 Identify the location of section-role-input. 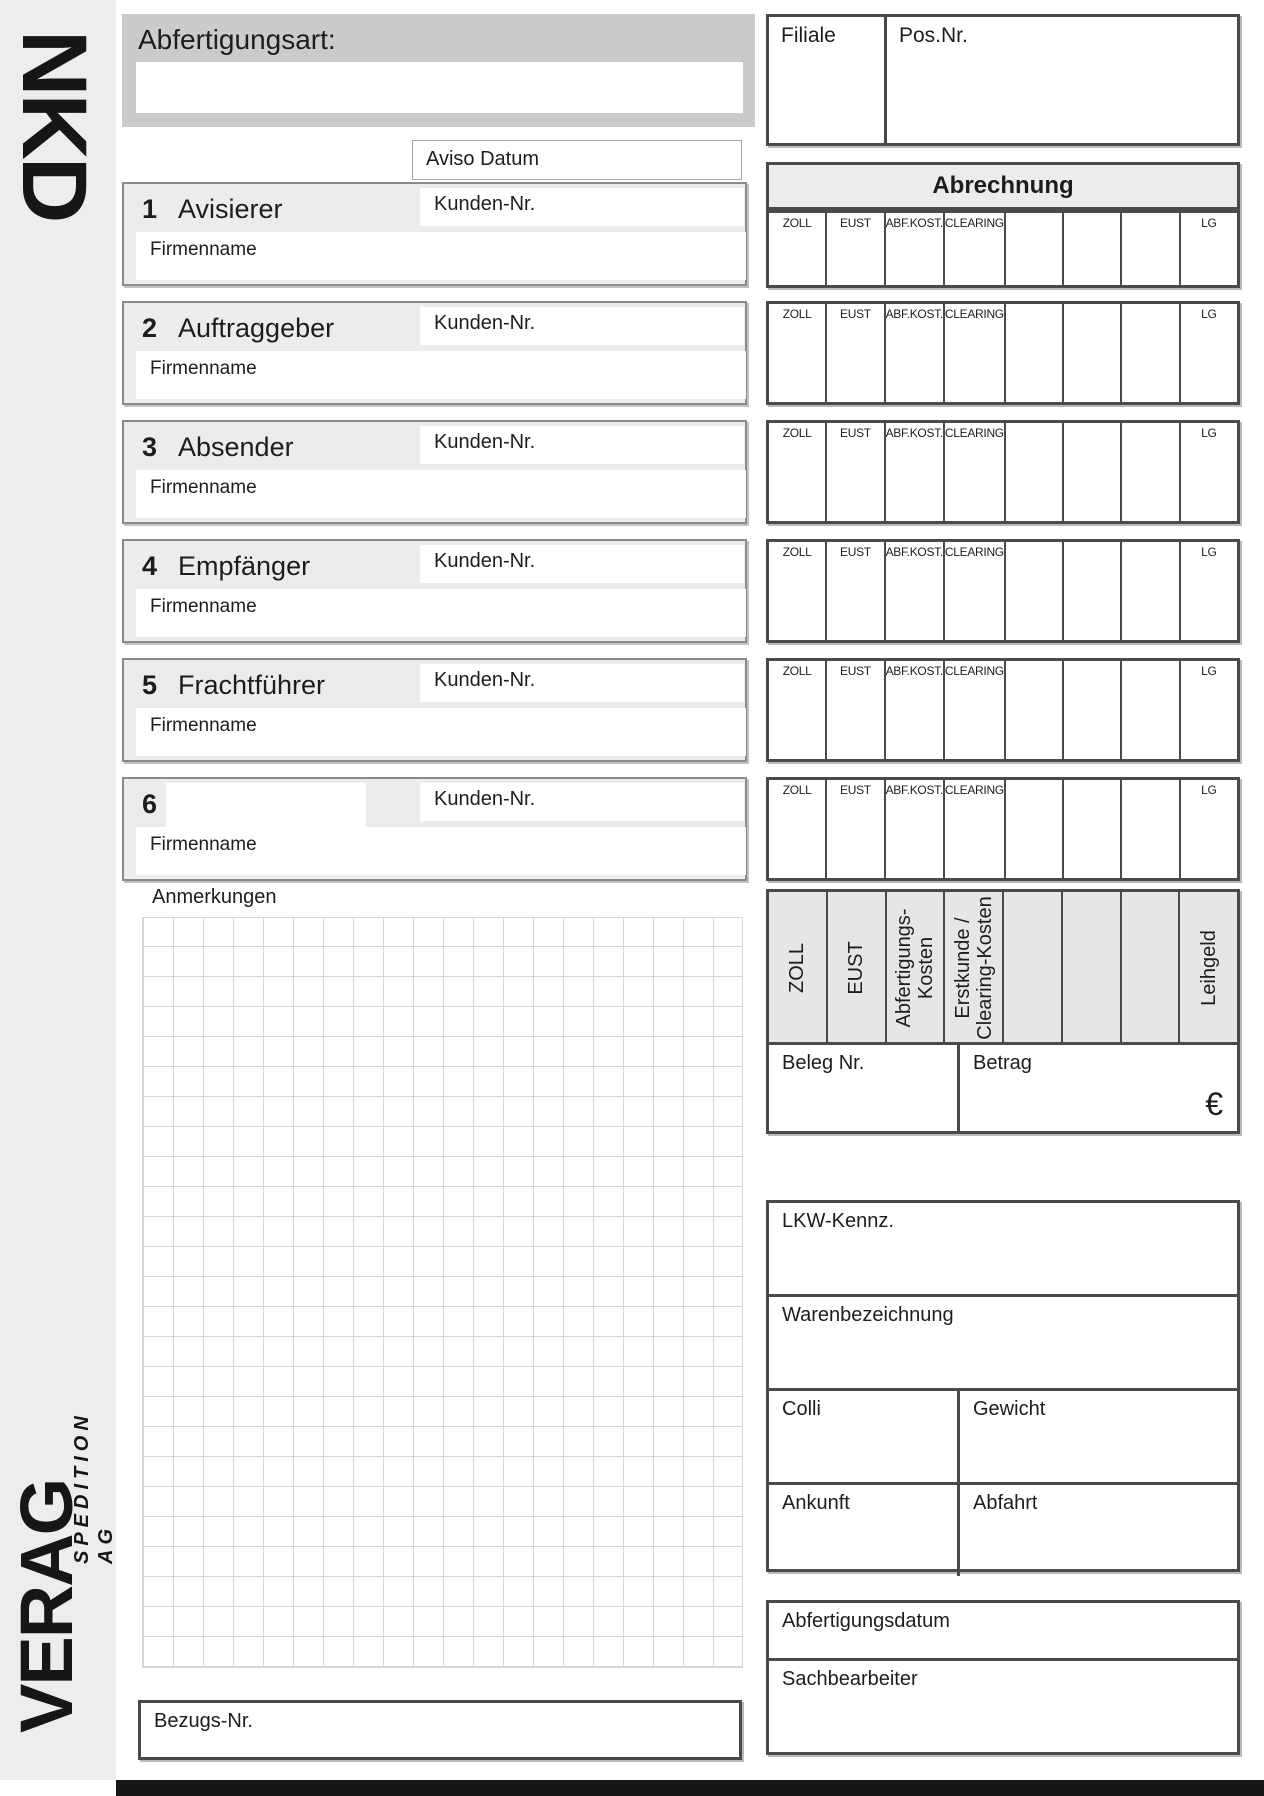
(266, 805).